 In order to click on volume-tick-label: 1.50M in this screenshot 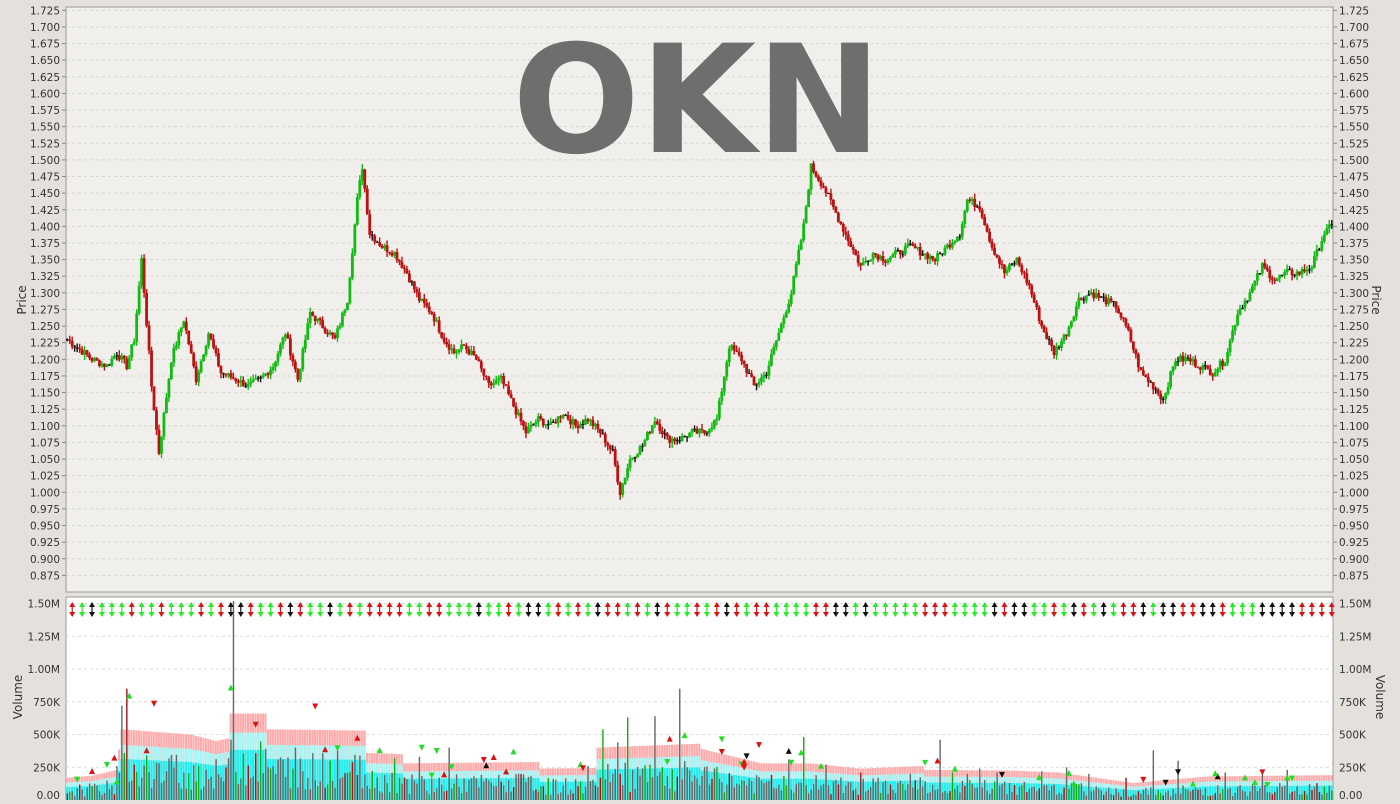, I will do `click(1355, 605)`.